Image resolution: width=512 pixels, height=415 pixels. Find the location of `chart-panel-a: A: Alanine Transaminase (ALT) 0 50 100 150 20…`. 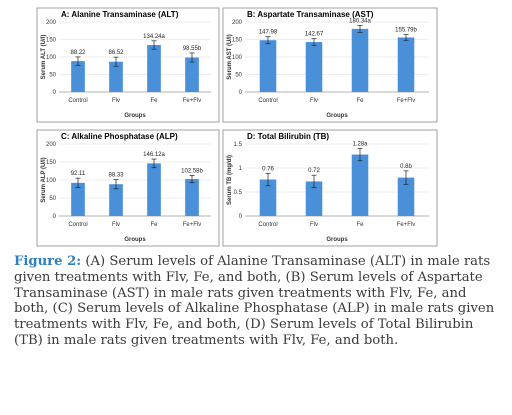

chart-panel-a: A: Alanine Transaminase (ALT) 0 50 100 150 20… is located at coordinates (128, 65).